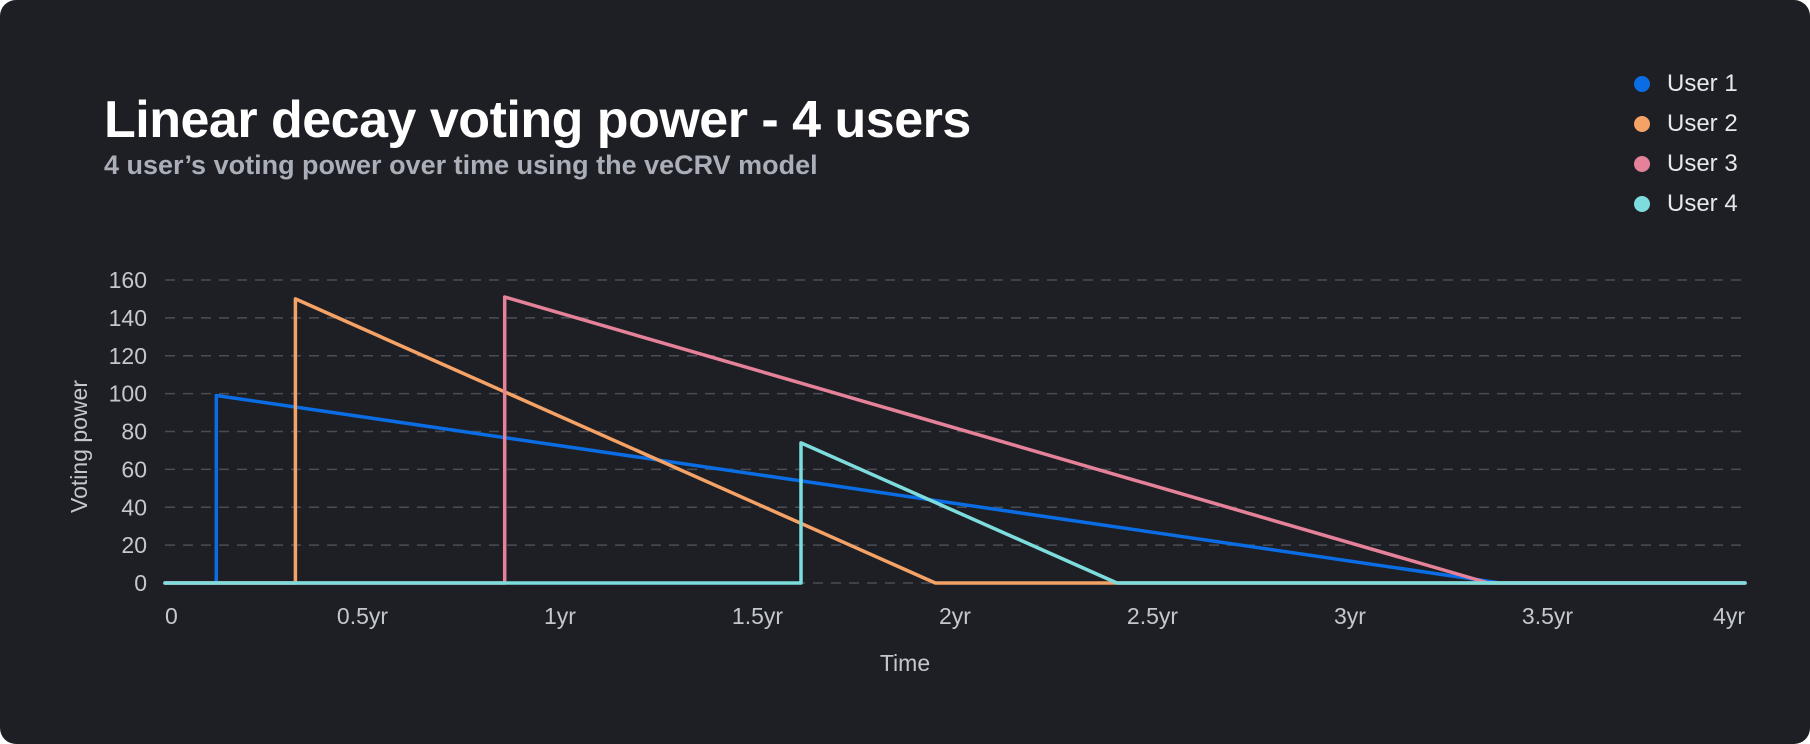  I want to click on legend-item-user-1: User 1, so click(1686, 84).